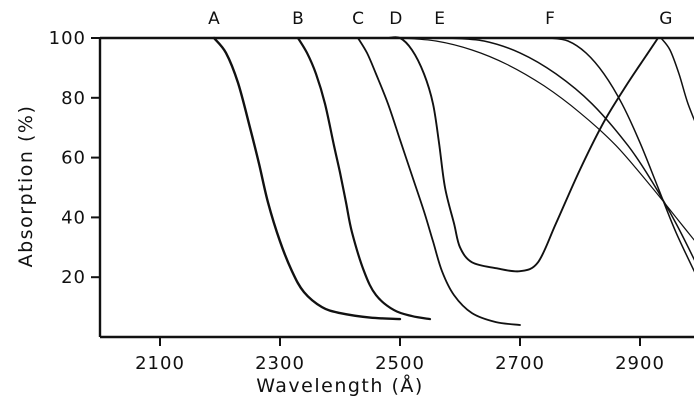 This screenshot has height=401, width=694. I want to click on y-tick-label: 100, so click(67, 38).